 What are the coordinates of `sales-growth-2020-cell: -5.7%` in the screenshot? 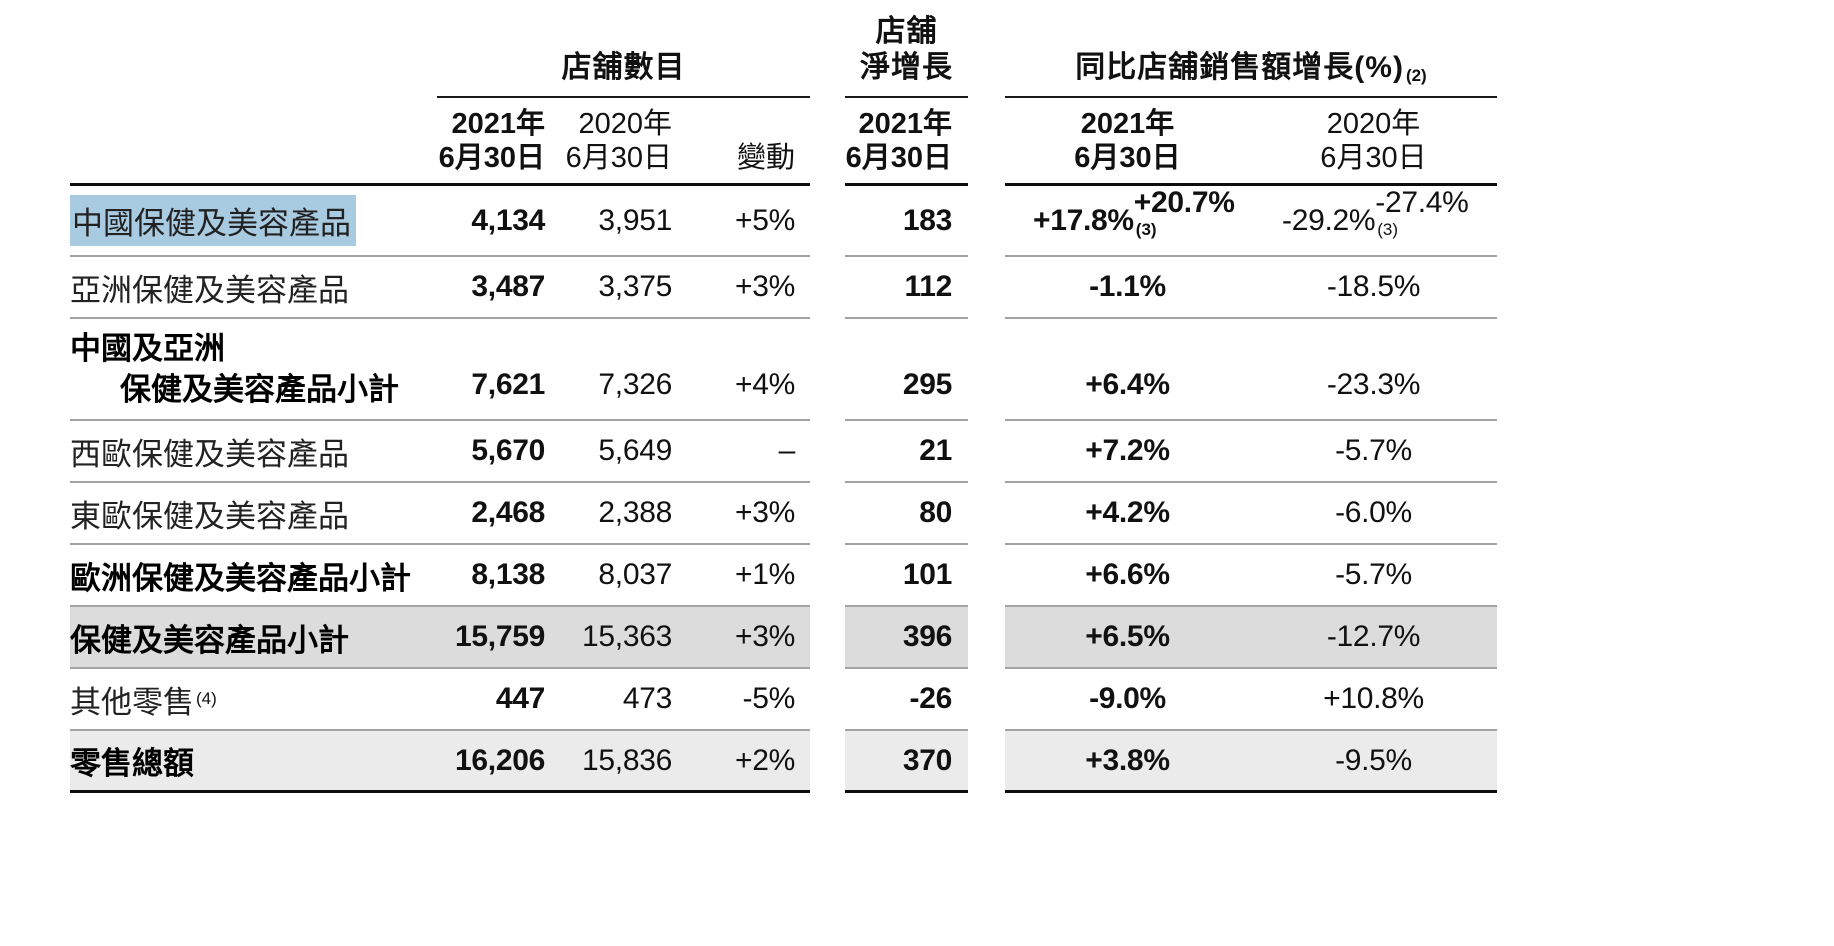 It's located at (1373, 452).